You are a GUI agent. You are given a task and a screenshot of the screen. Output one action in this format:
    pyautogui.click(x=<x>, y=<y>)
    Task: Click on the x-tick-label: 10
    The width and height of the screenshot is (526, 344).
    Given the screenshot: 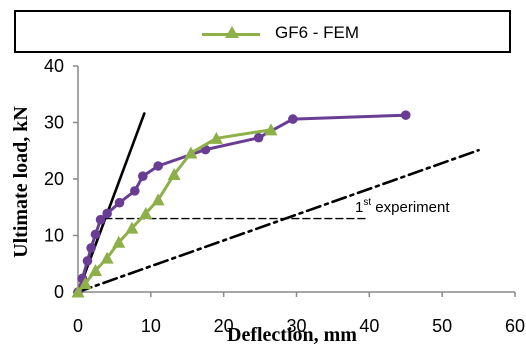 What is the action you would take?
    pyautogui.click(x=151, y=326)
    